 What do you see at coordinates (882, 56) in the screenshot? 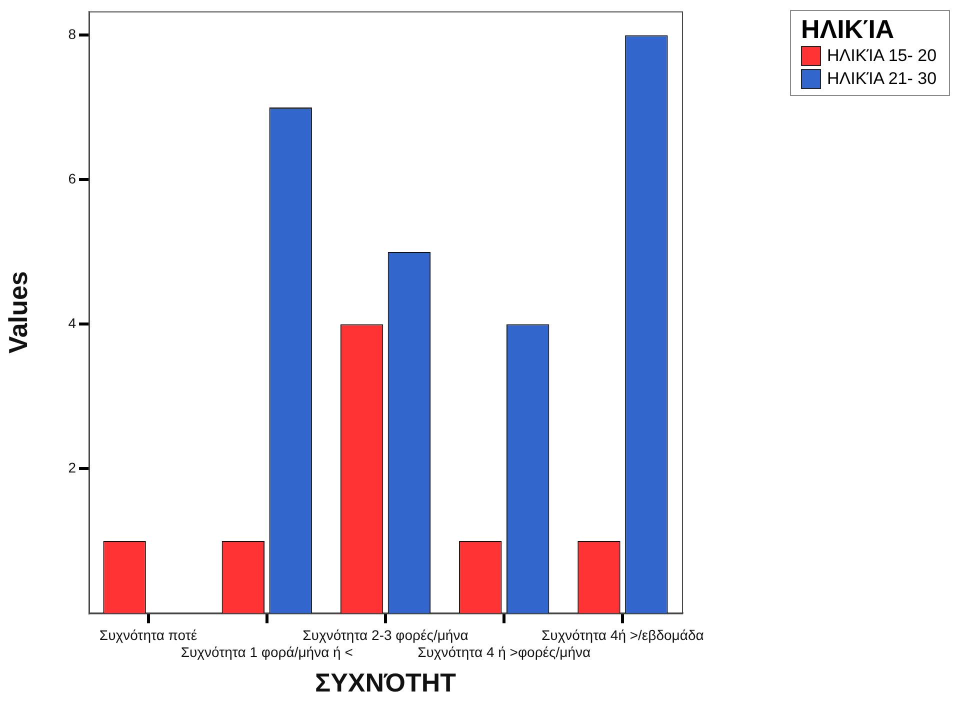
I see `legend-label: ΗΛΙΚΊΑ 15- 20` at bounding box center [882, 56].